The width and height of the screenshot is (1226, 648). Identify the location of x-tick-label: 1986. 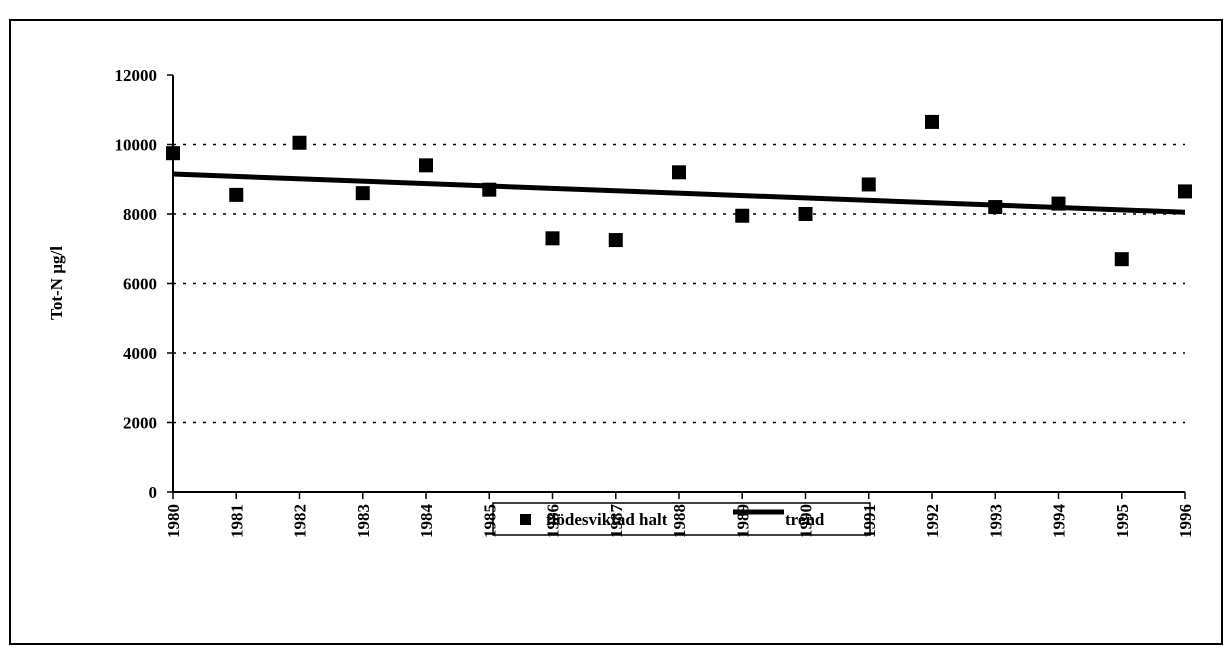
(553, 521).